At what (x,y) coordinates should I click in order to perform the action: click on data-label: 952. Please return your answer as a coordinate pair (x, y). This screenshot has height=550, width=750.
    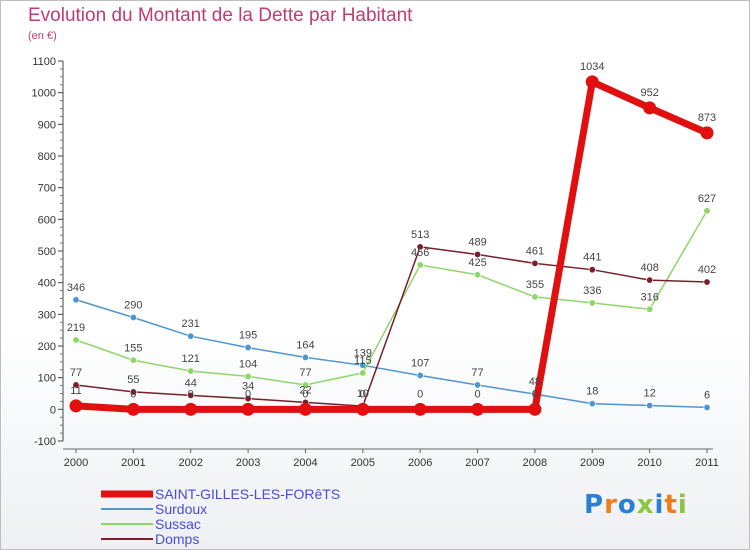
    Looking at the image, I should click on (649, 93).